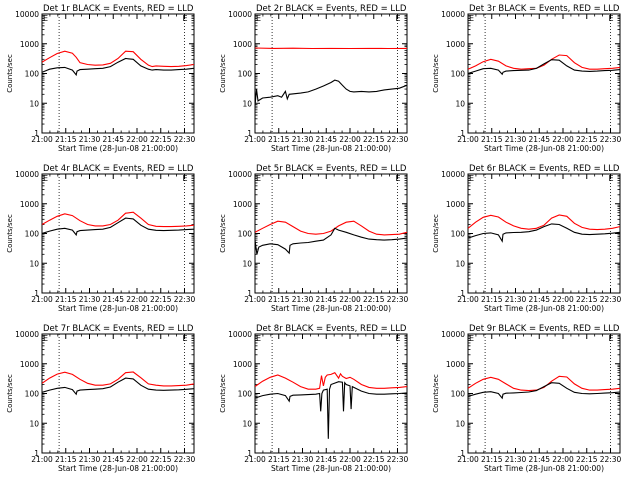 Image resolution: width=640 pixels, height=484 pixels. What do you see at coordinates (544, 9) in the screenshot?
I see `chart-title: Det 3r BLACK = Events, RED = LLD` at bounding box center [544, 9].